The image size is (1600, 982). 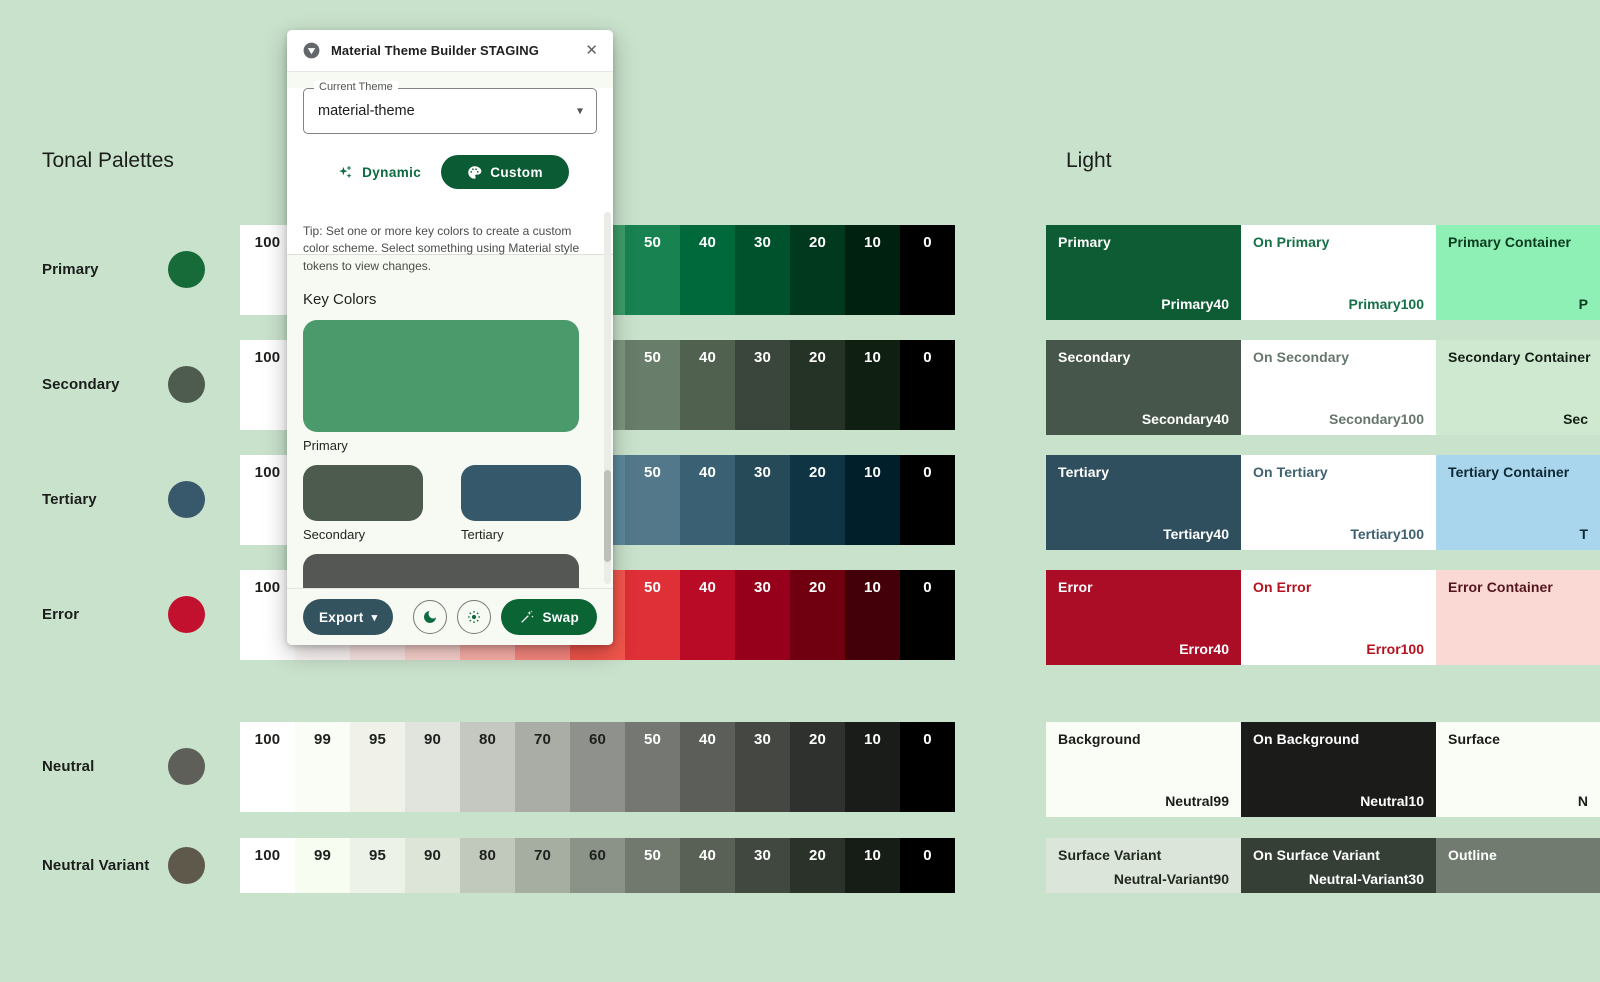 What do you see at coordinates (435, 50) in the screenshot?
I see `plugin-title: Material Theme Builder STAGING` at bounding box center [435, 50].